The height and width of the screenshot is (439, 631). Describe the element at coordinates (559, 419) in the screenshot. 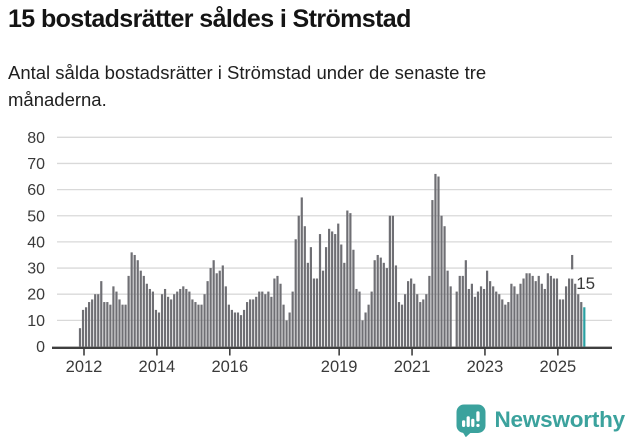

I see `newsworthy-logo-text: Newsworthy` at that location.